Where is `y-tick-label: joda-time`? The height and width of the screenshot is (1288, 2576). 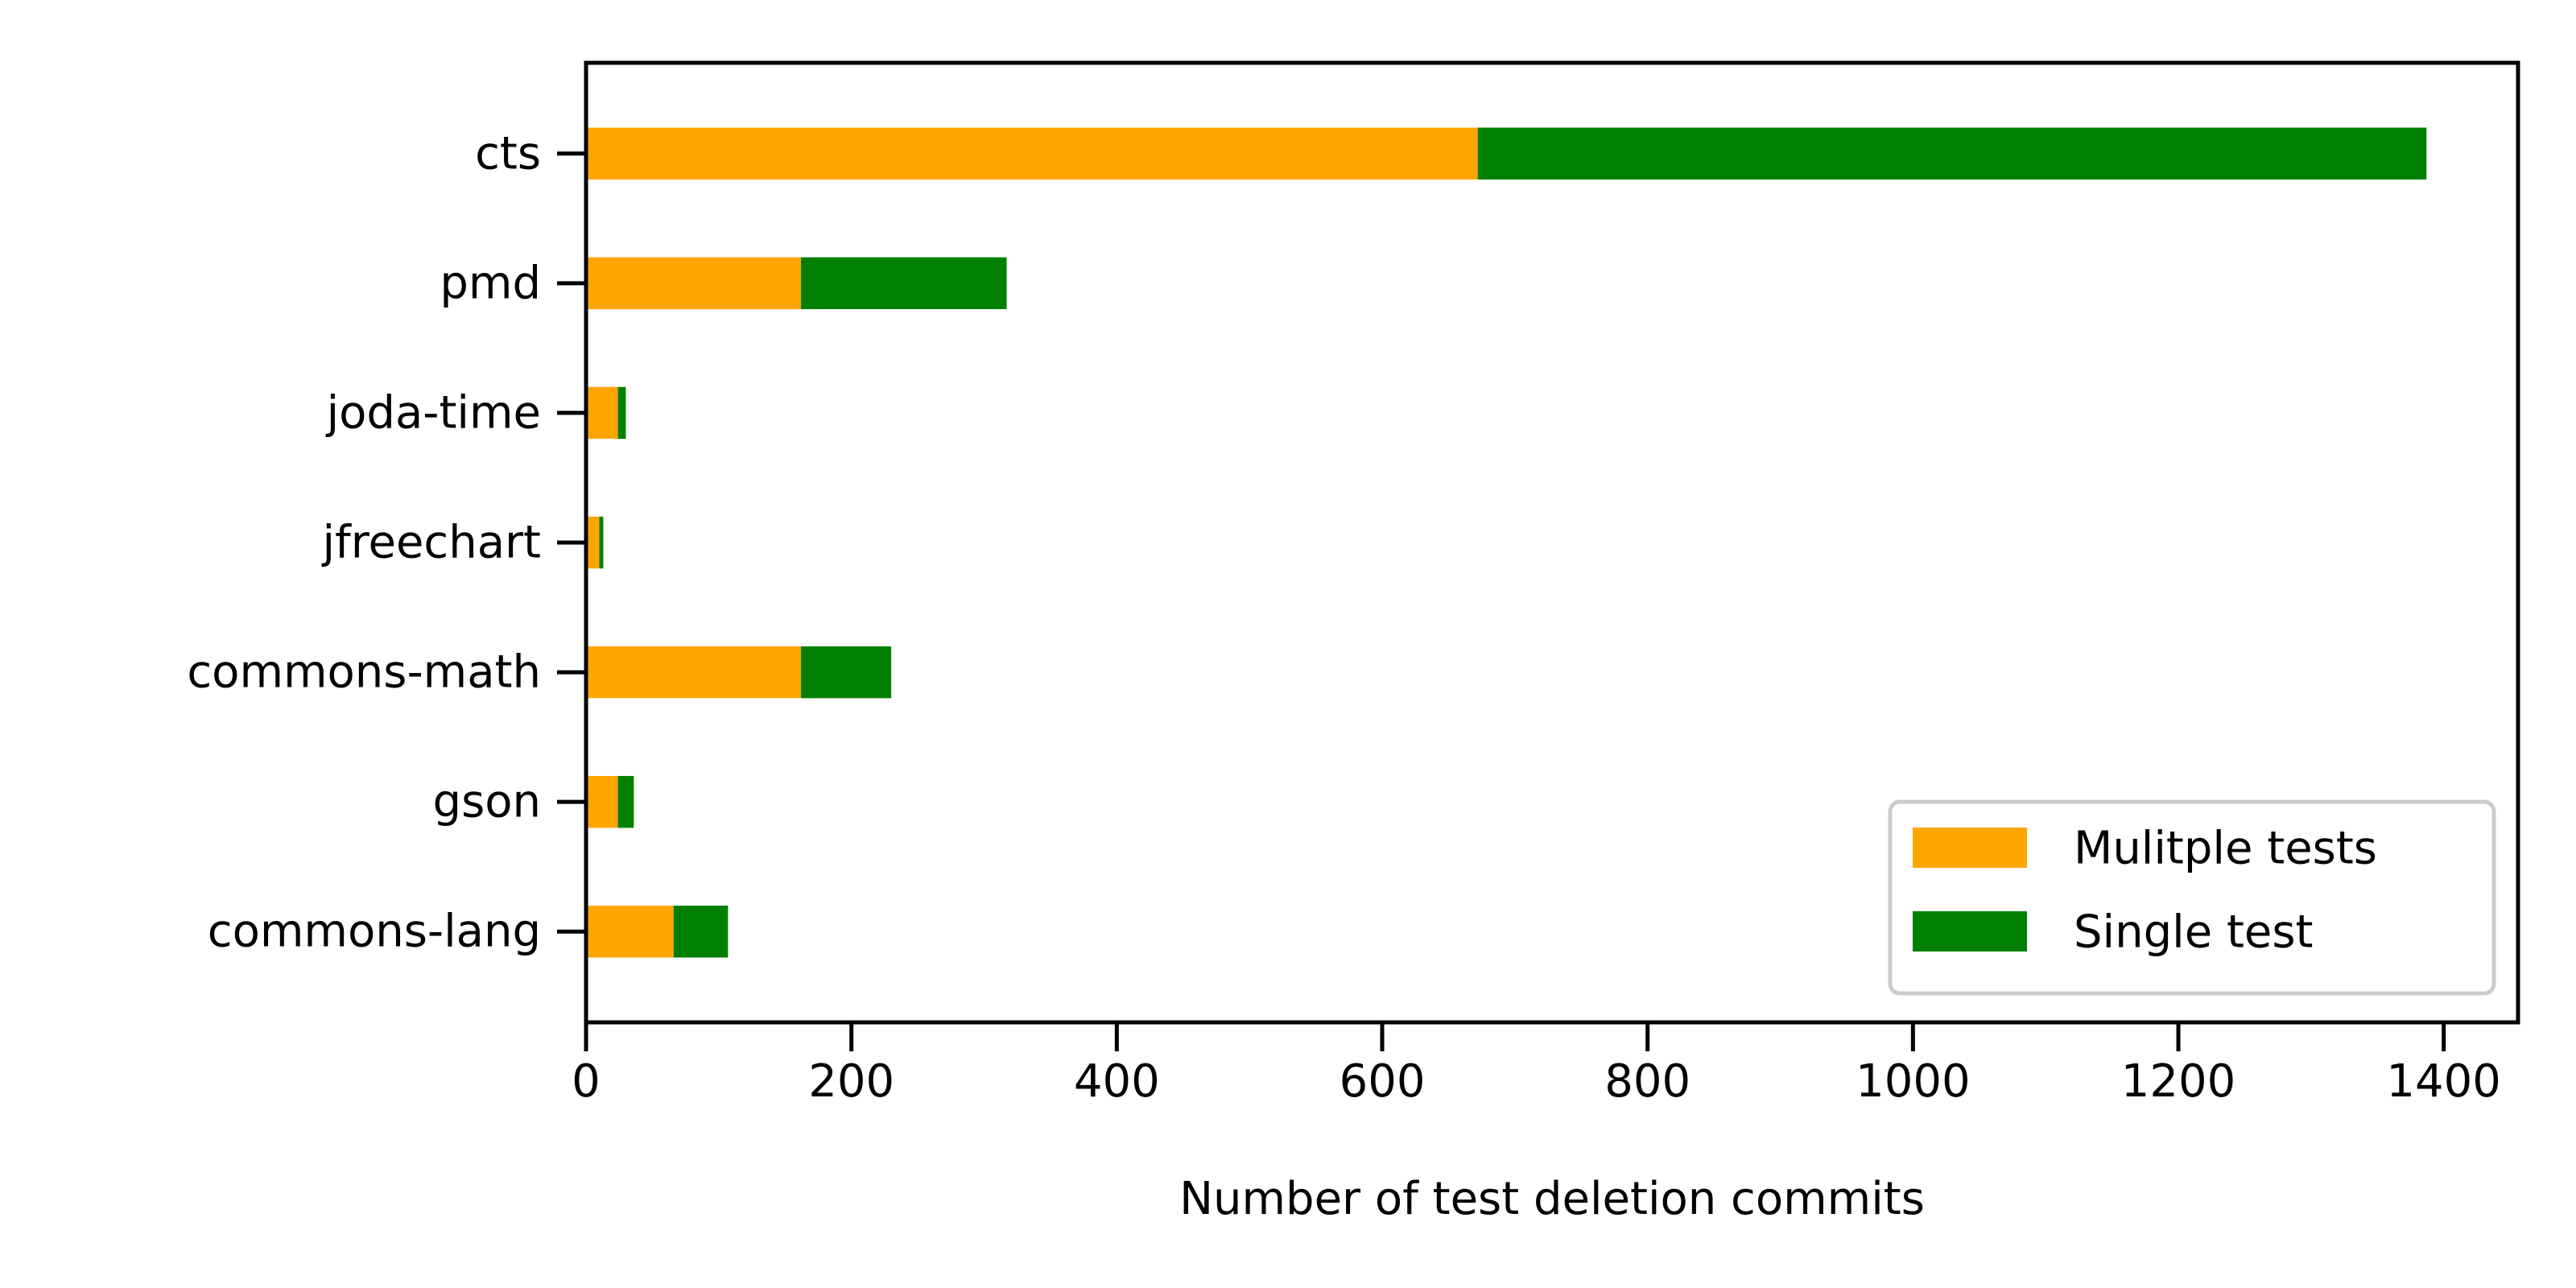
y-tick-label: joda-time is located at coordinates (433, 412).